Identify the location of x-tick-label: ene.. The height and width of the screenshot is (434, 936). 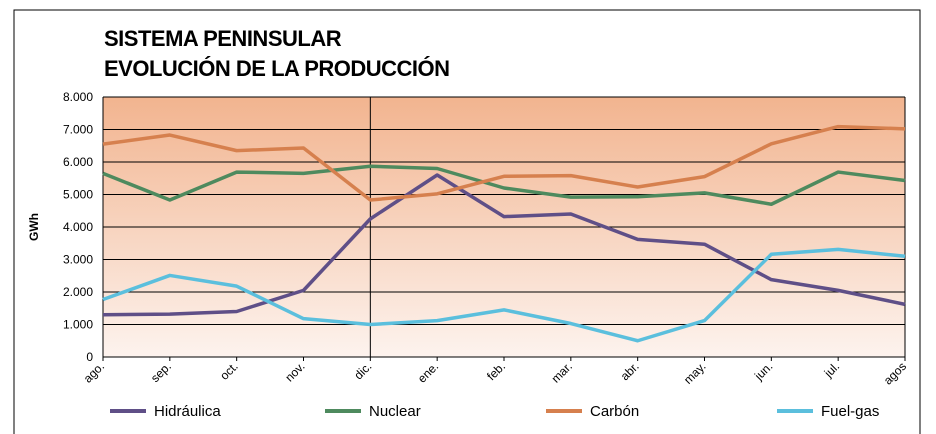
(428, 372).